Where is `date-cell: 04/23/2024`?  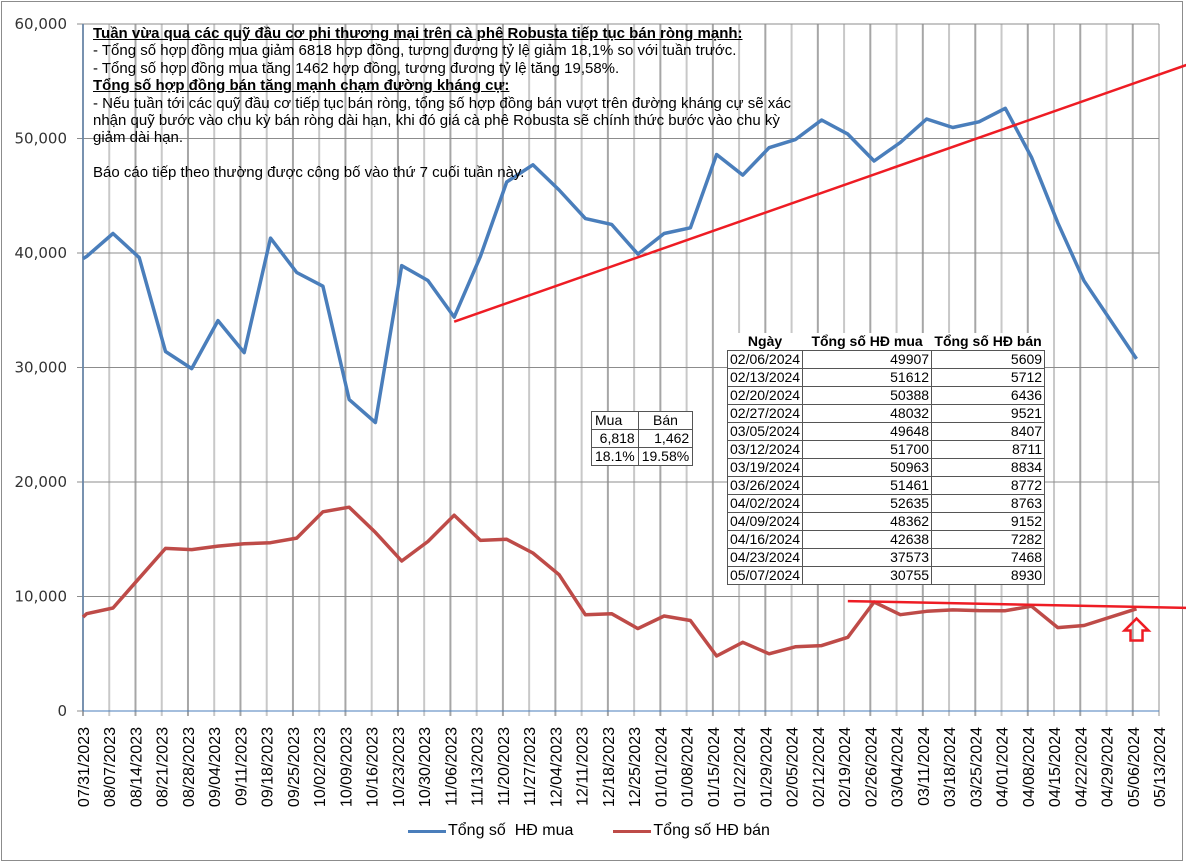
date-cell: 04/23/2024 is located at coordinates (765, 557).